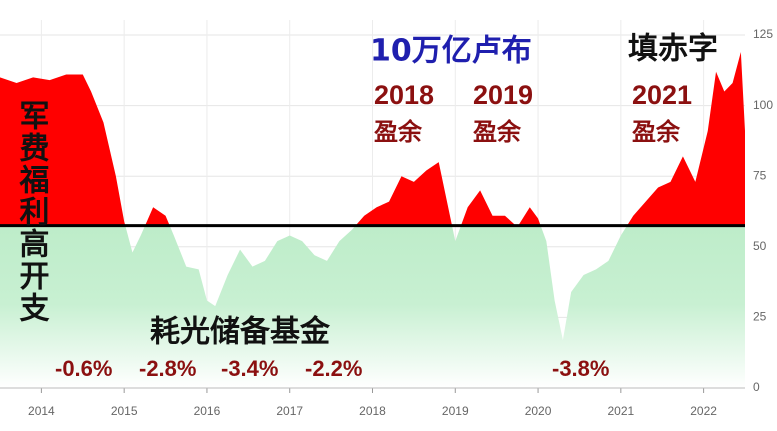 This screenshot has height=431, width=777. I want to click on x-tick-label: 2021, so click(620, 411).